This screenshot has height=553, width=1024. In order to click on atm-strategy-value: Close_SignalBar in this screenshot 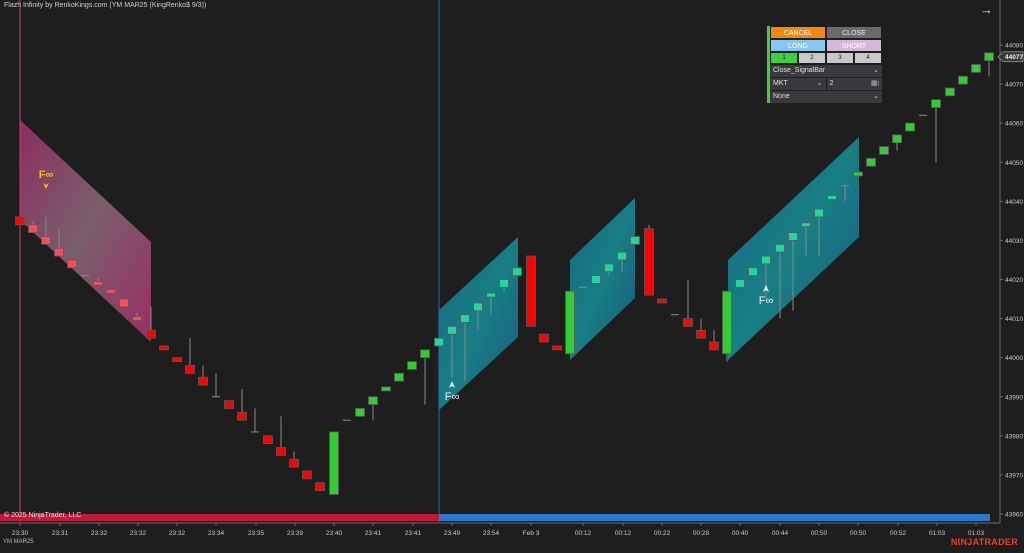, I will do `click(799, 70)`.